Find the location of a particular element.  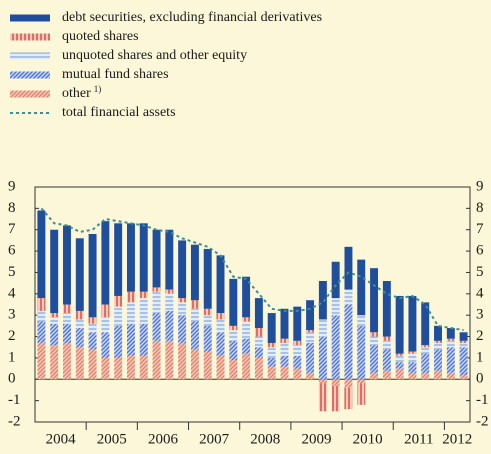

legend-label: total financial assets is located at coordinates (119, 112).